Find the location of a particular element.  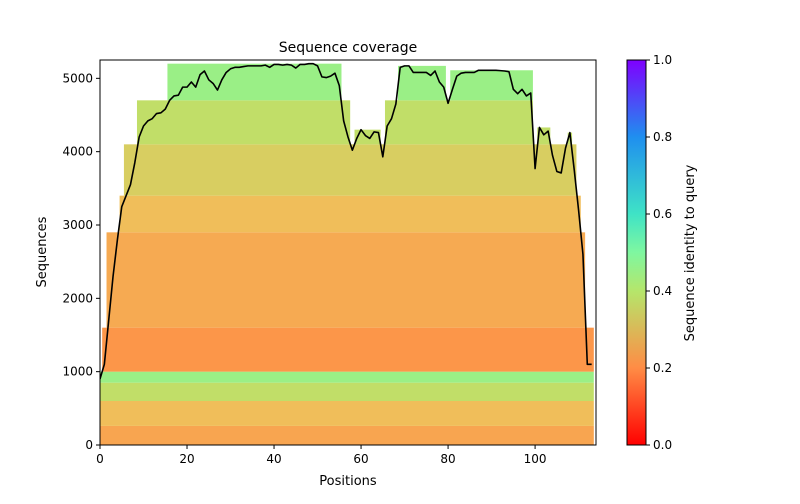

y-tick-label: 4000 is located at coordinates (77, 152).